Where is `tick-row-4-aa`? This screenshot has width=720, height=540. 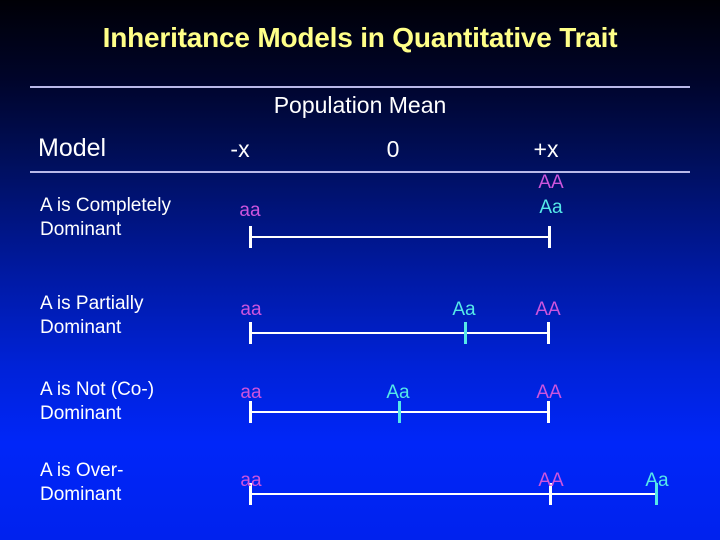 tick-row-4-aa is located at coordinates (250, 494).